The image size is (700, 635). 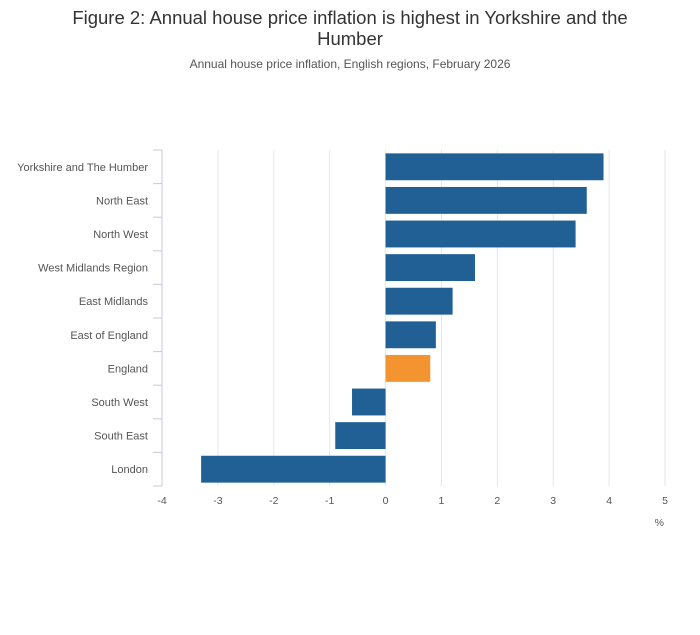 What do you see at coordinates (82, 168) in the screenshot?
I see `category-label: Yorkshire and The Humber` at bounding box center [82, 168].